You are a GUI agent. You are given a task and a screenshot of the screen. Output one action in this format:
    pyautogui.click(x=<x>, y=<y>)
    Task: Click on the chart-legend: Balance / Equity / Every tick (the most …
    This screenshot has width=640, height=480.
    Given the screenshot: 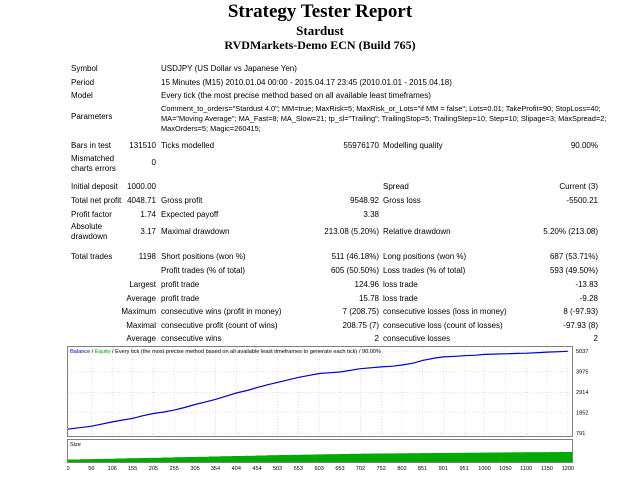 What is the action you would take?
    pyautogui.click(x=225, y=352)
    